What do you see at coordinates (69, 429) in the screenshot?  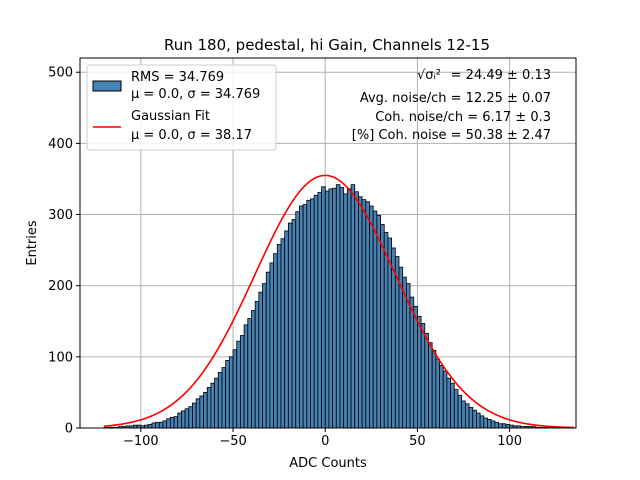 I see `y-tick-label: 0` at bounding box center [69, 429].